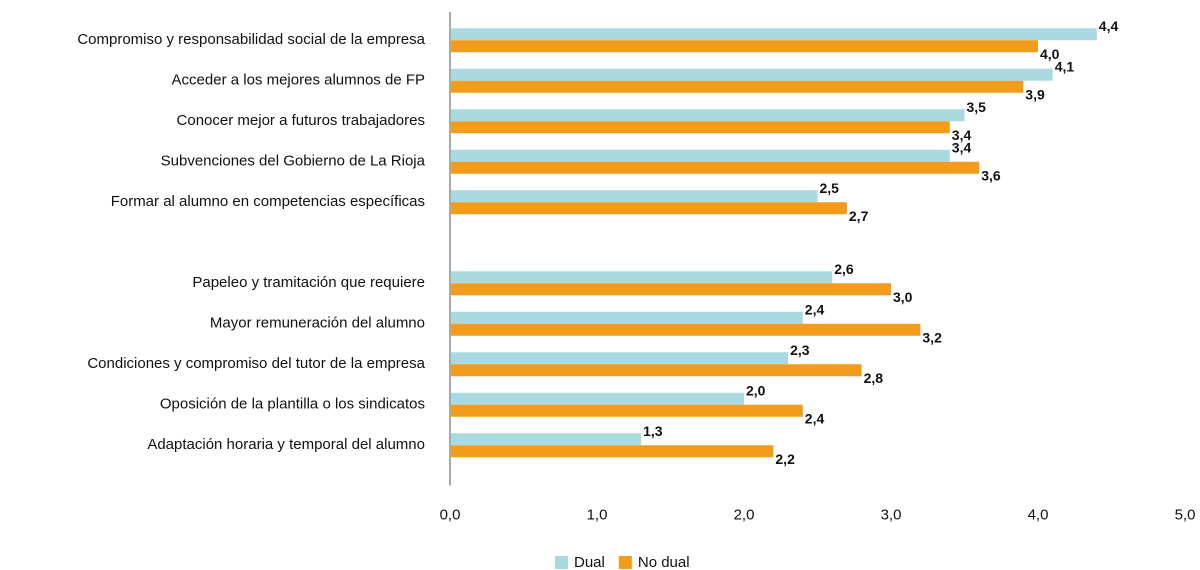  I want to click on value-label: 3,9, so click(1035, 94).